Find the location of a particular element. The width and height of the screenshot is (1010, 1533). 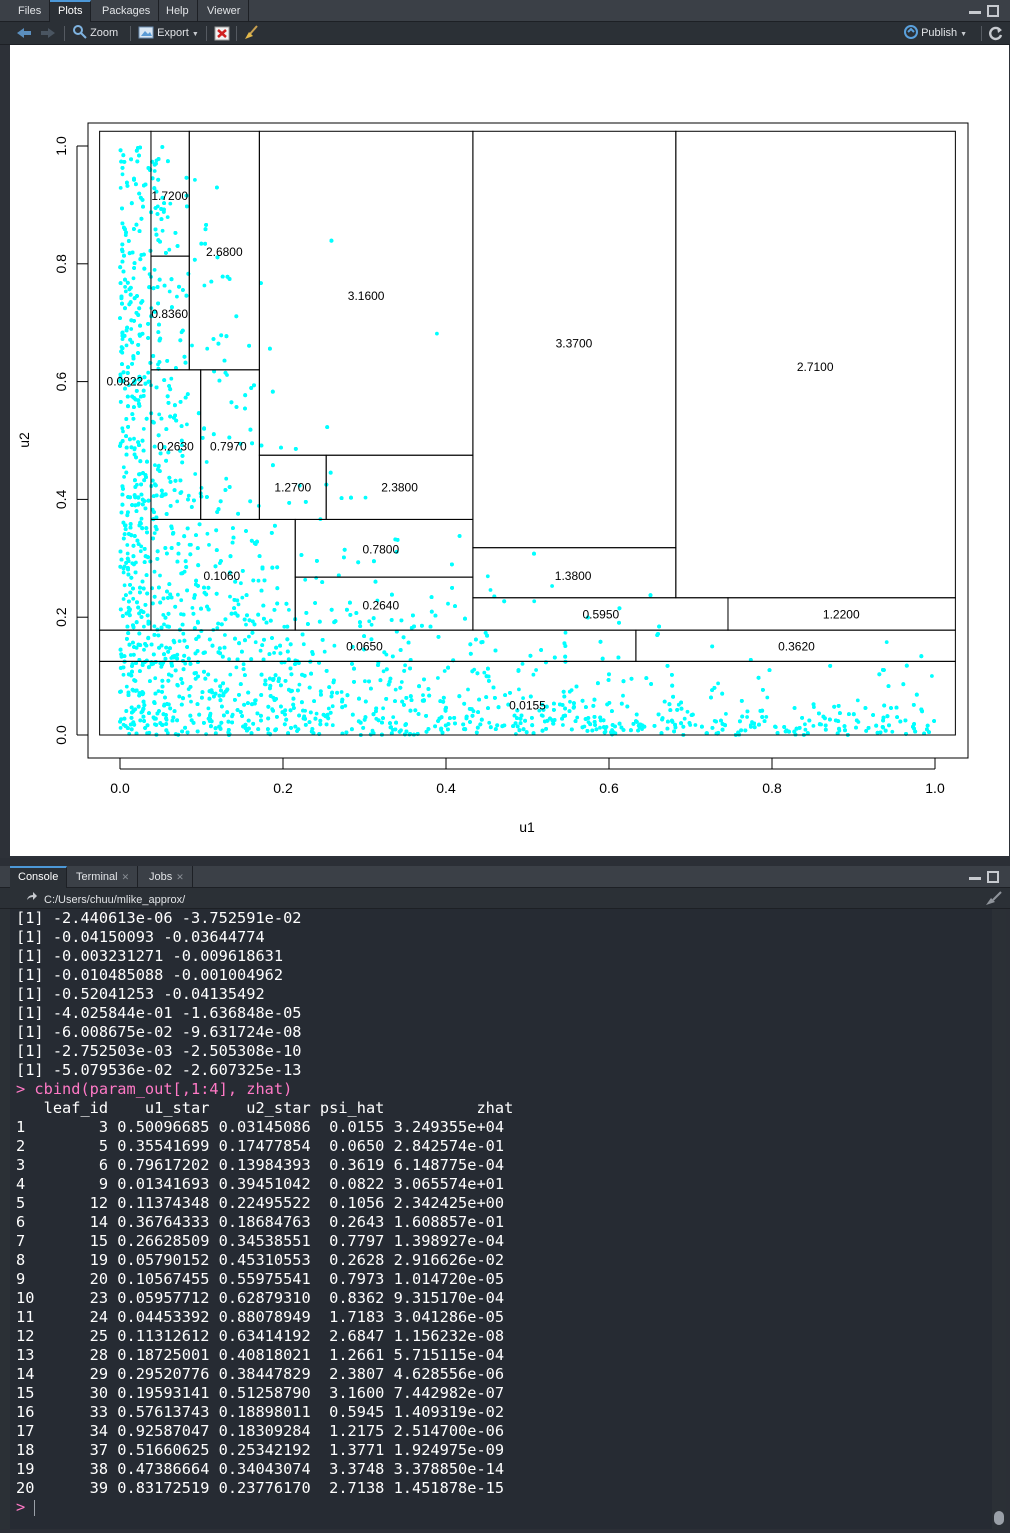

publish-icon is located at coordinates (911, 32).